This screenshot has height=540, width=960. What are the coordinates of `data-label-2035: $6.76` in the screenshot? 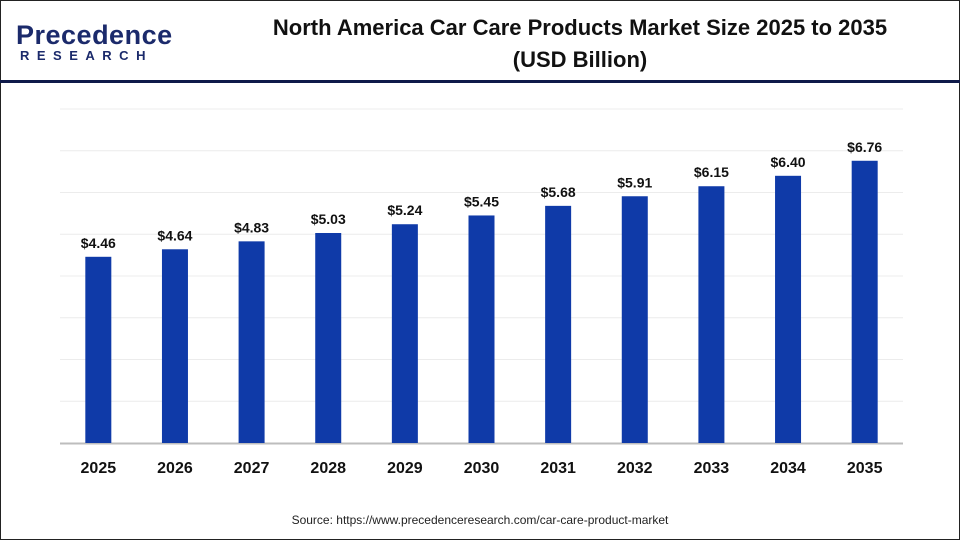 It's located at (864, 147).